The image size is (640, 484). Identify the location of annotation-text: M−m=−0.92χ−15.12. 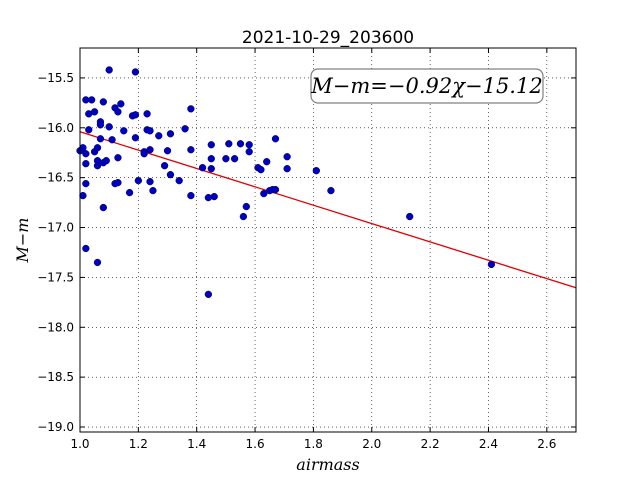
(426, 86).